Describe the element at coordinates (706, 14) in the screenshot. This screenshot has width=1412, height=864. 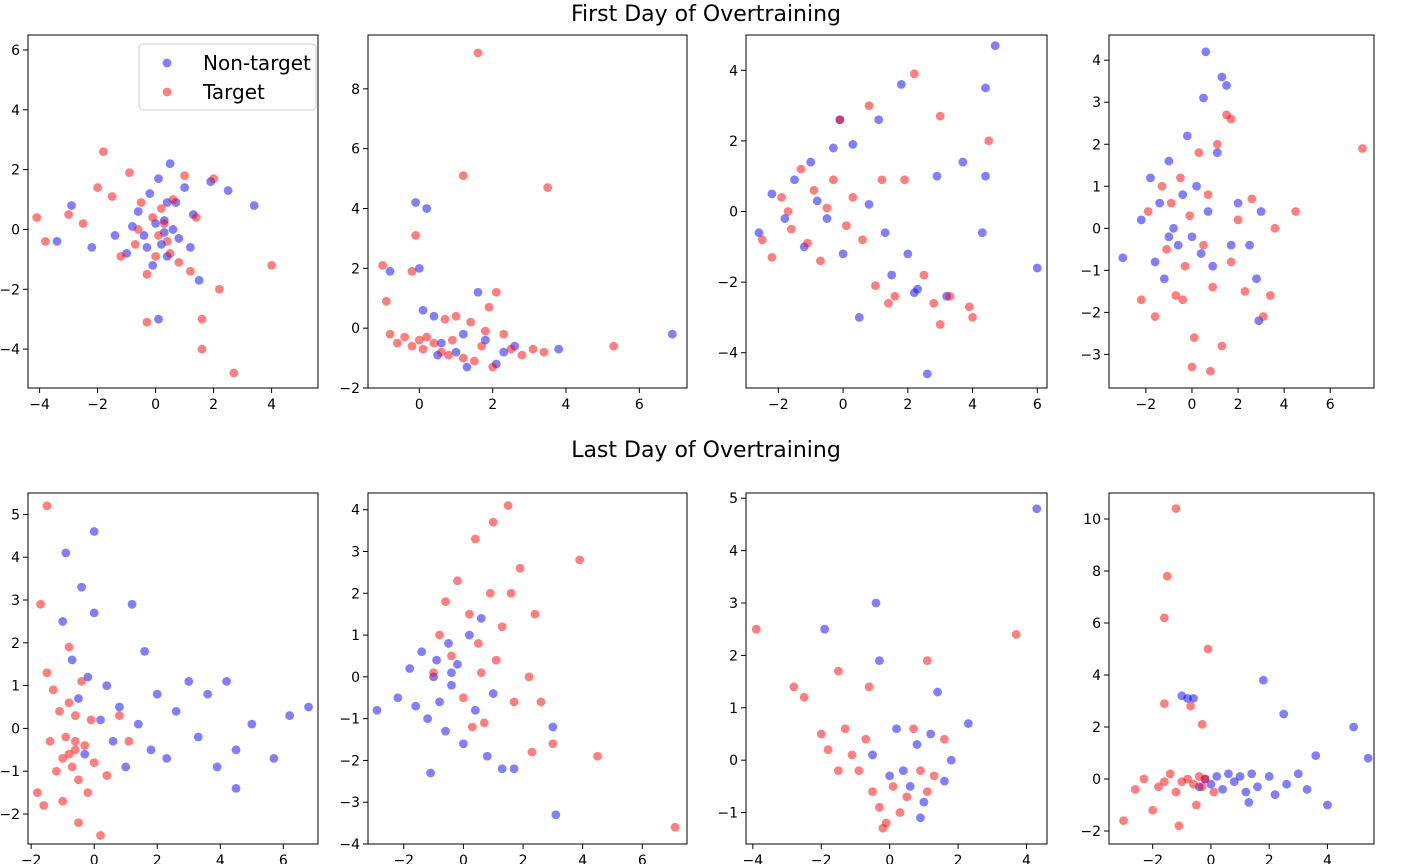
I see `first-day-row-title: First Day of Overtraining` at that location.